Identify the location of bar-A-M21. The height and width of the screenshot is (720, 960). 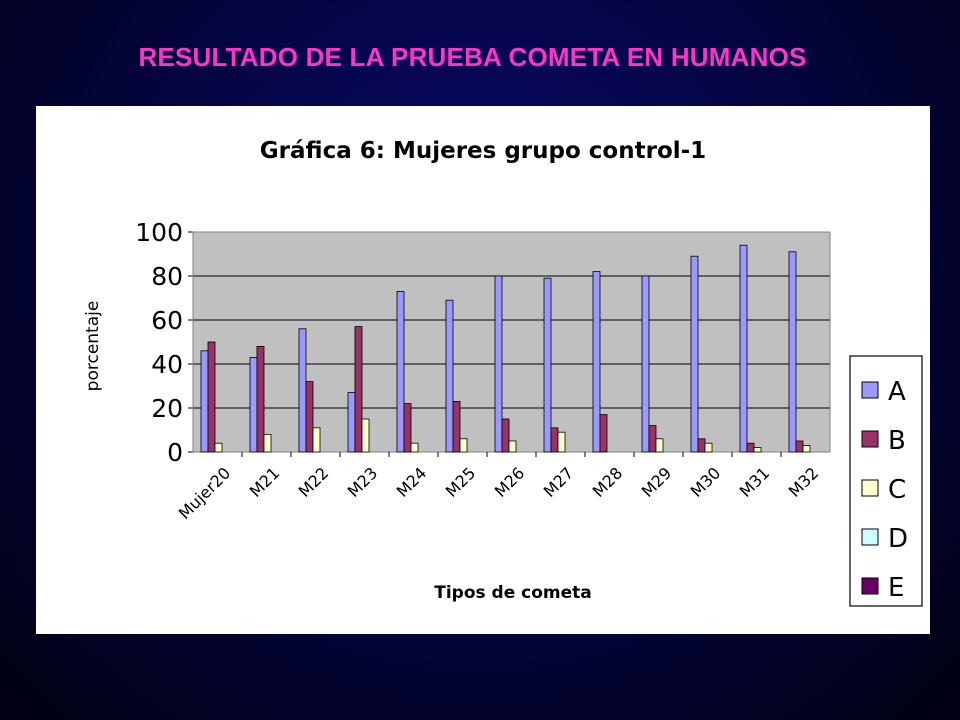
(253, 404).